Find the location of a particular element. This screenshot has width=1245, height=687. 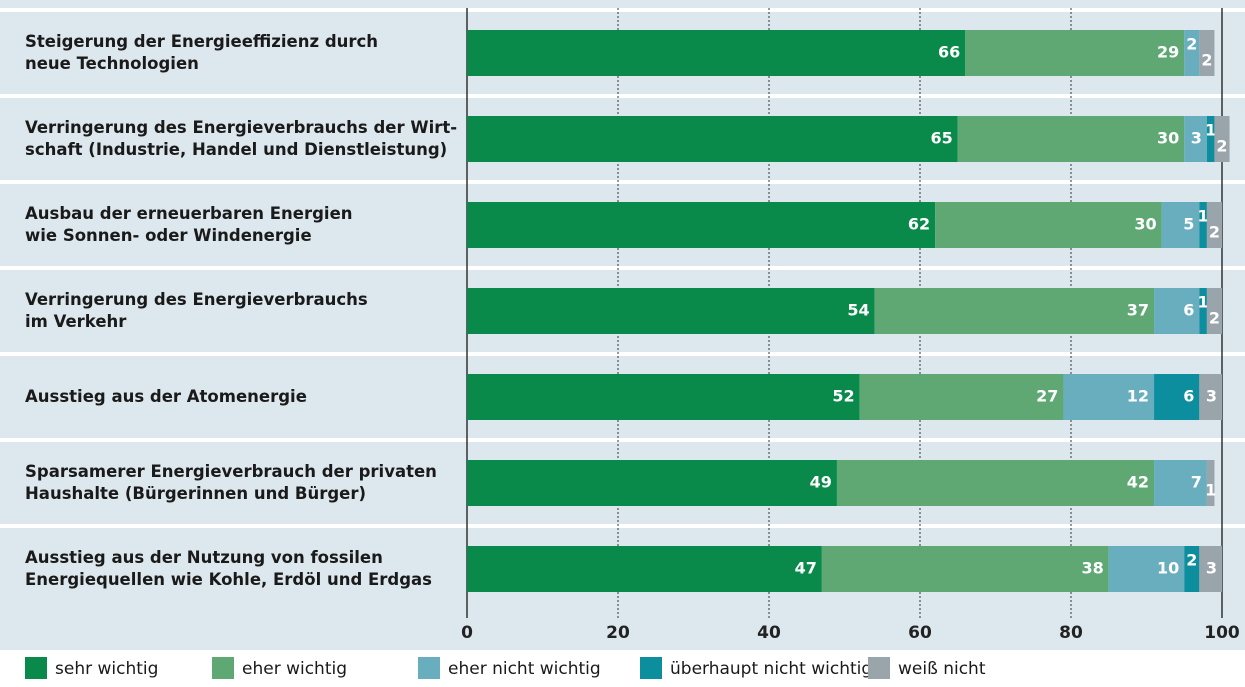

x-tick-label: 100 is located at coordinates (1222, 633).